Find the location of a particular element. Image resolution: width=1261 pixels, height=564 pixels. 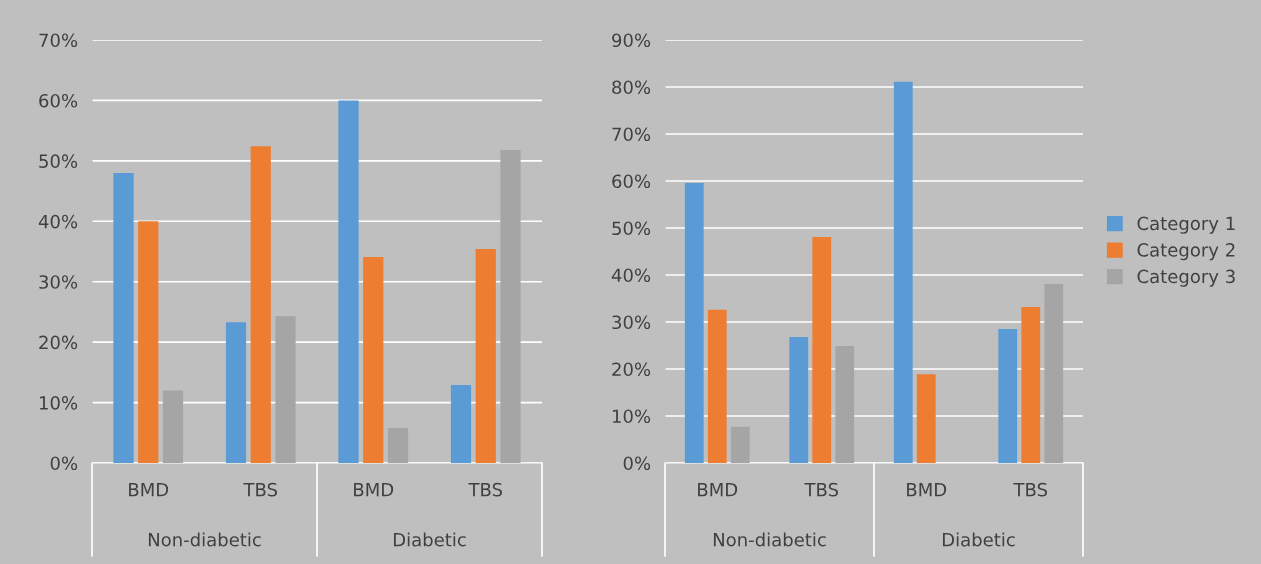

y-tick-label: 90% is located at coordinates (631, 40).